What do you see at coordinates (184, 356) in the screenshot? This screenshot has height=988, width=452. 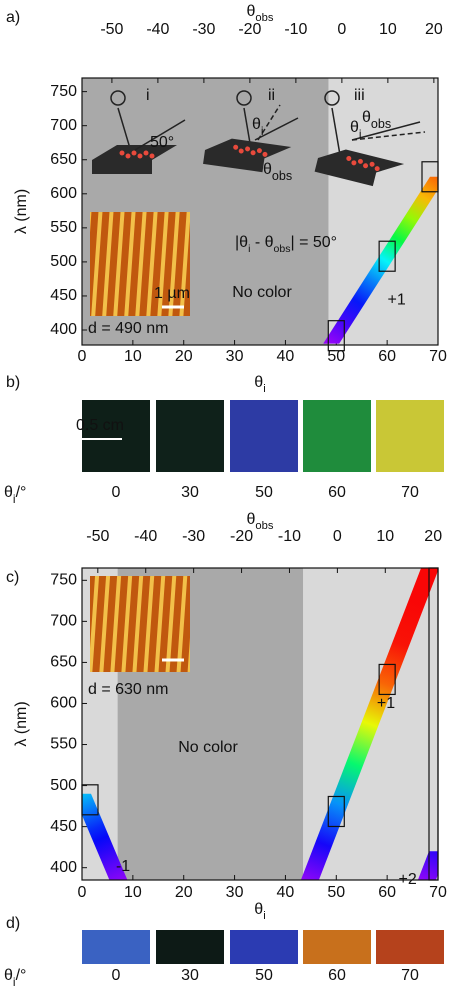 I see `x-tick-label: 20` at bounding box center [184, 356].